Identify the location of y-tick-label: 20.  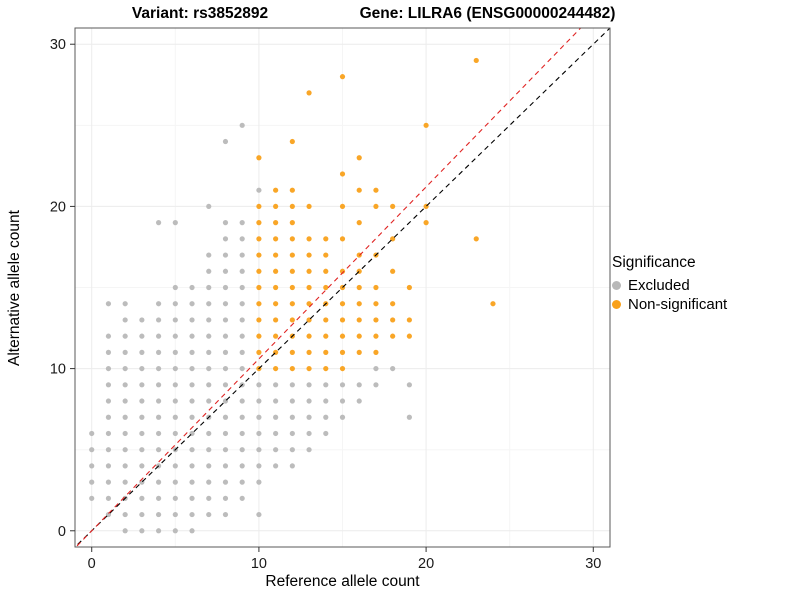
(58, 207).